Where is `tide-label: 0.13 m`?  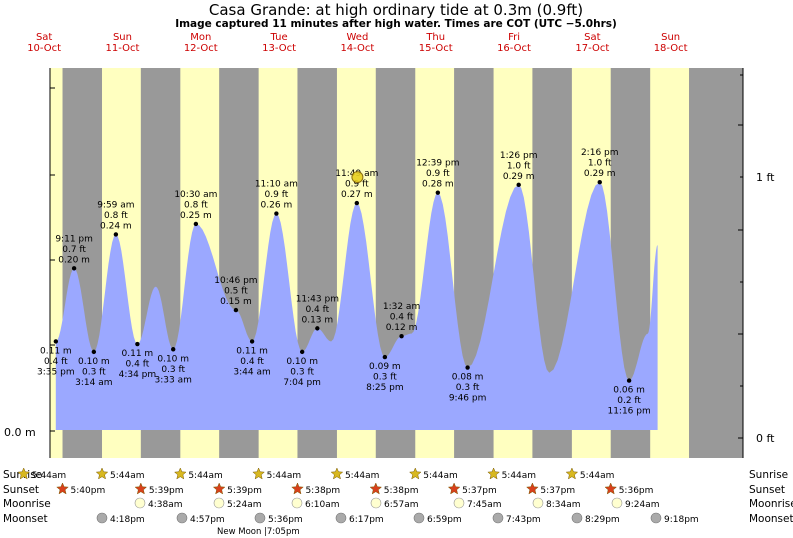
tide-label: 0.13 m is located at coordinates (317, 320).